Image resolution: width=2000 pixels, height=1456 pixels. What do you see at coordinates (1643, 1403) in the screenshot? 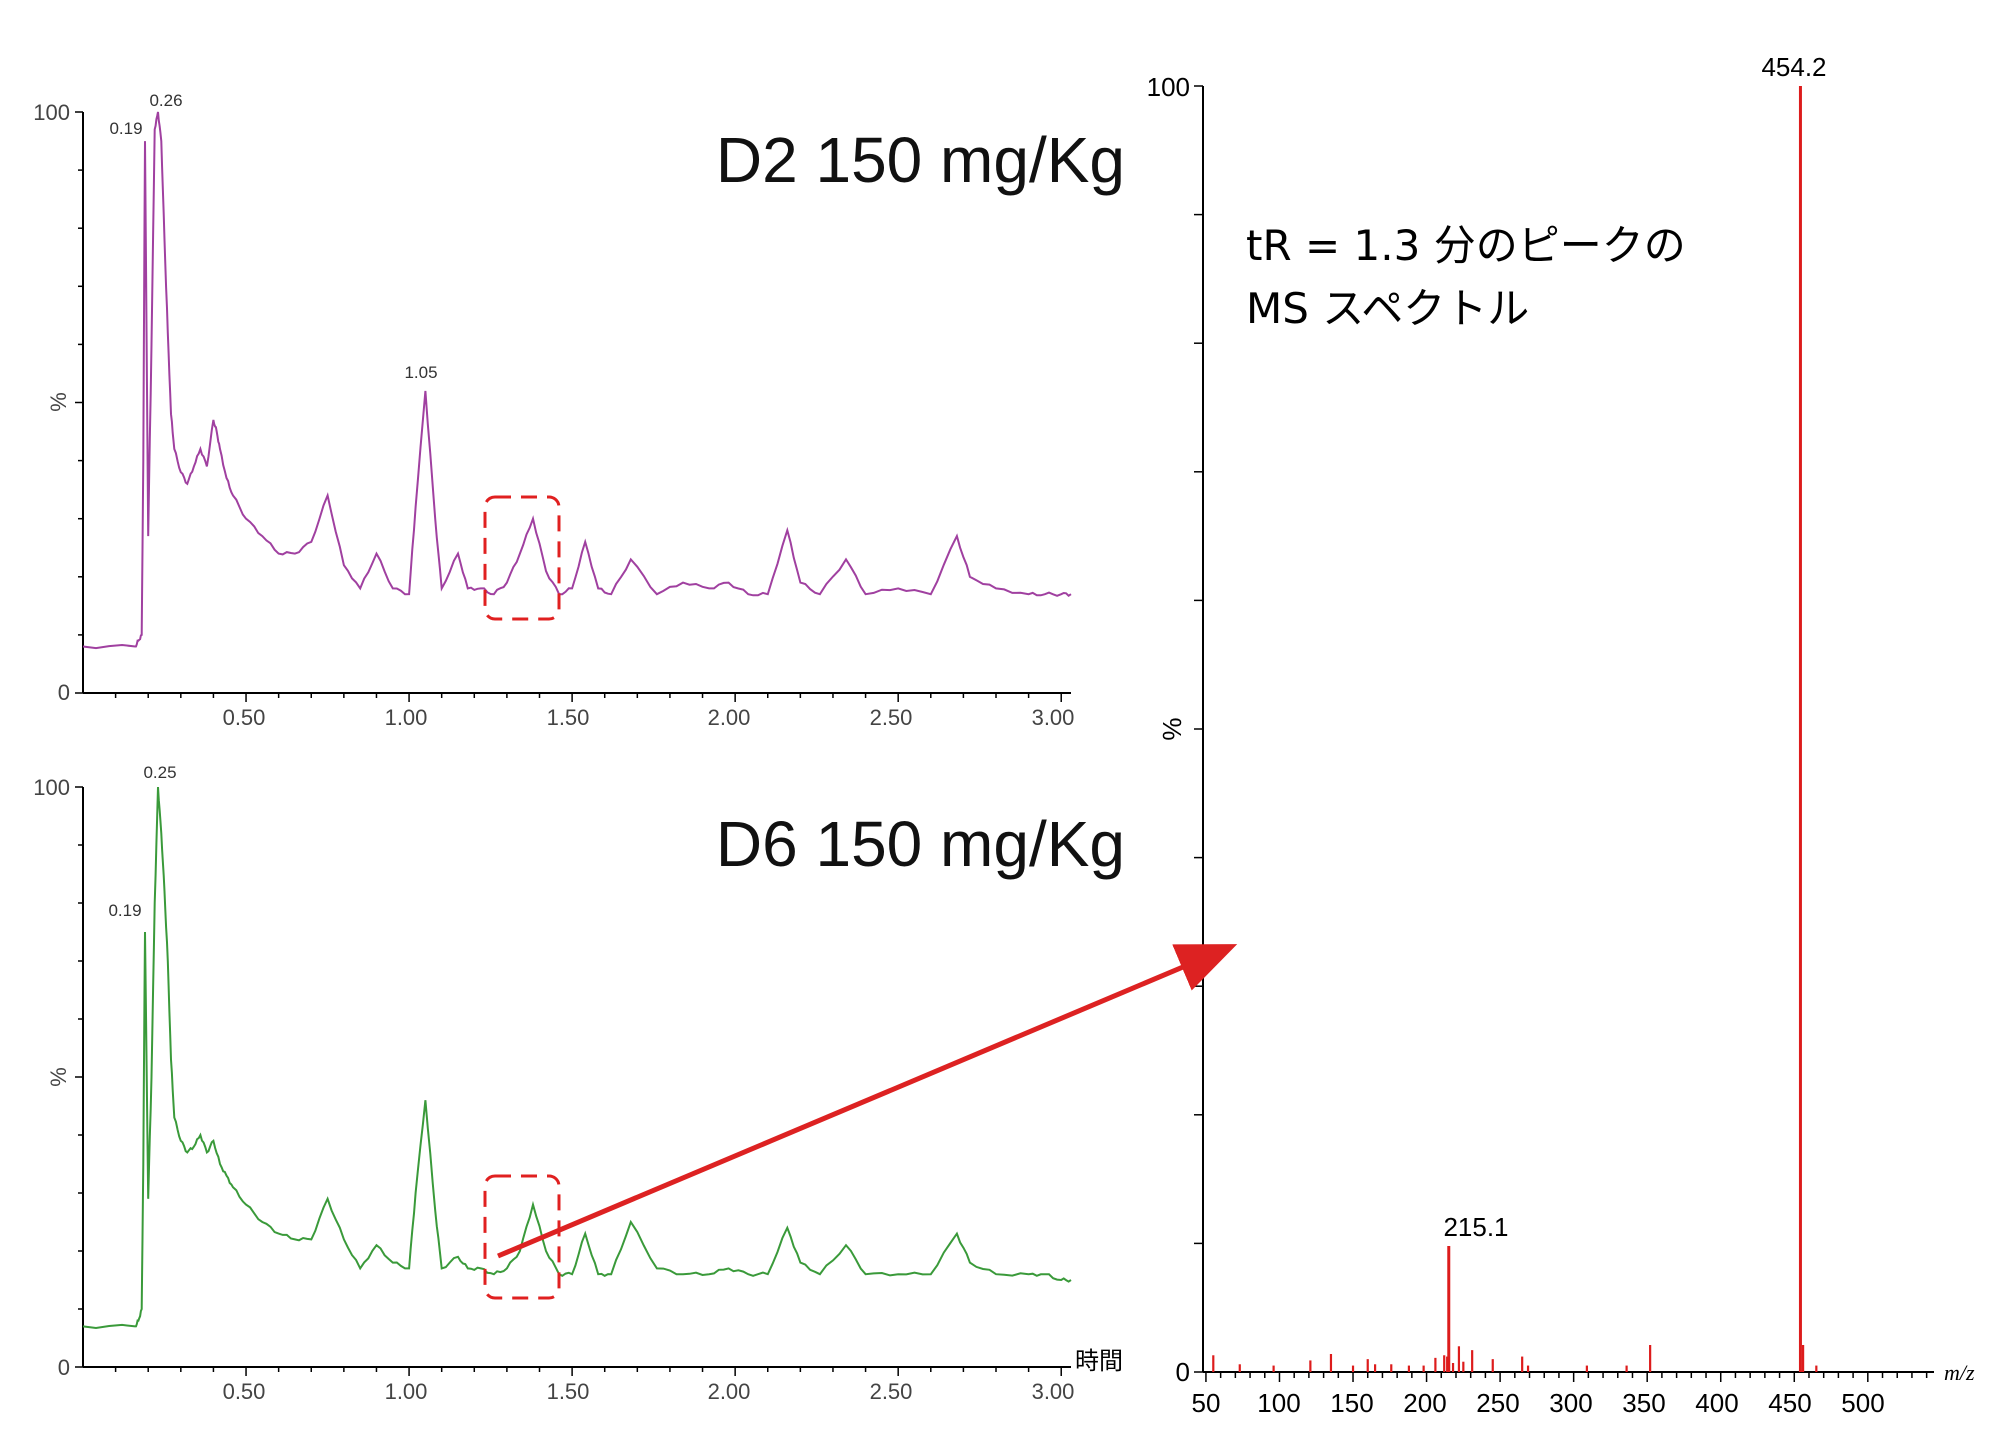
I see `spectrum-xtick-350: 350` at bounding box center [1643, 1403].